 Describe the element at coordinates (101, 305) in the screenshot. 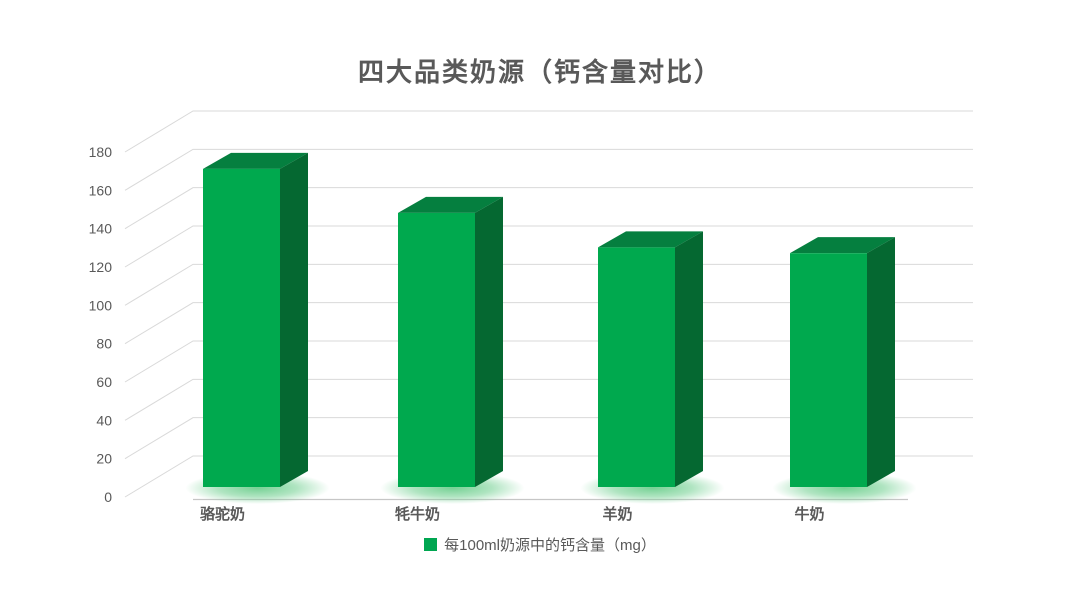

I see `y-axis-tick-label: 100` at that location.